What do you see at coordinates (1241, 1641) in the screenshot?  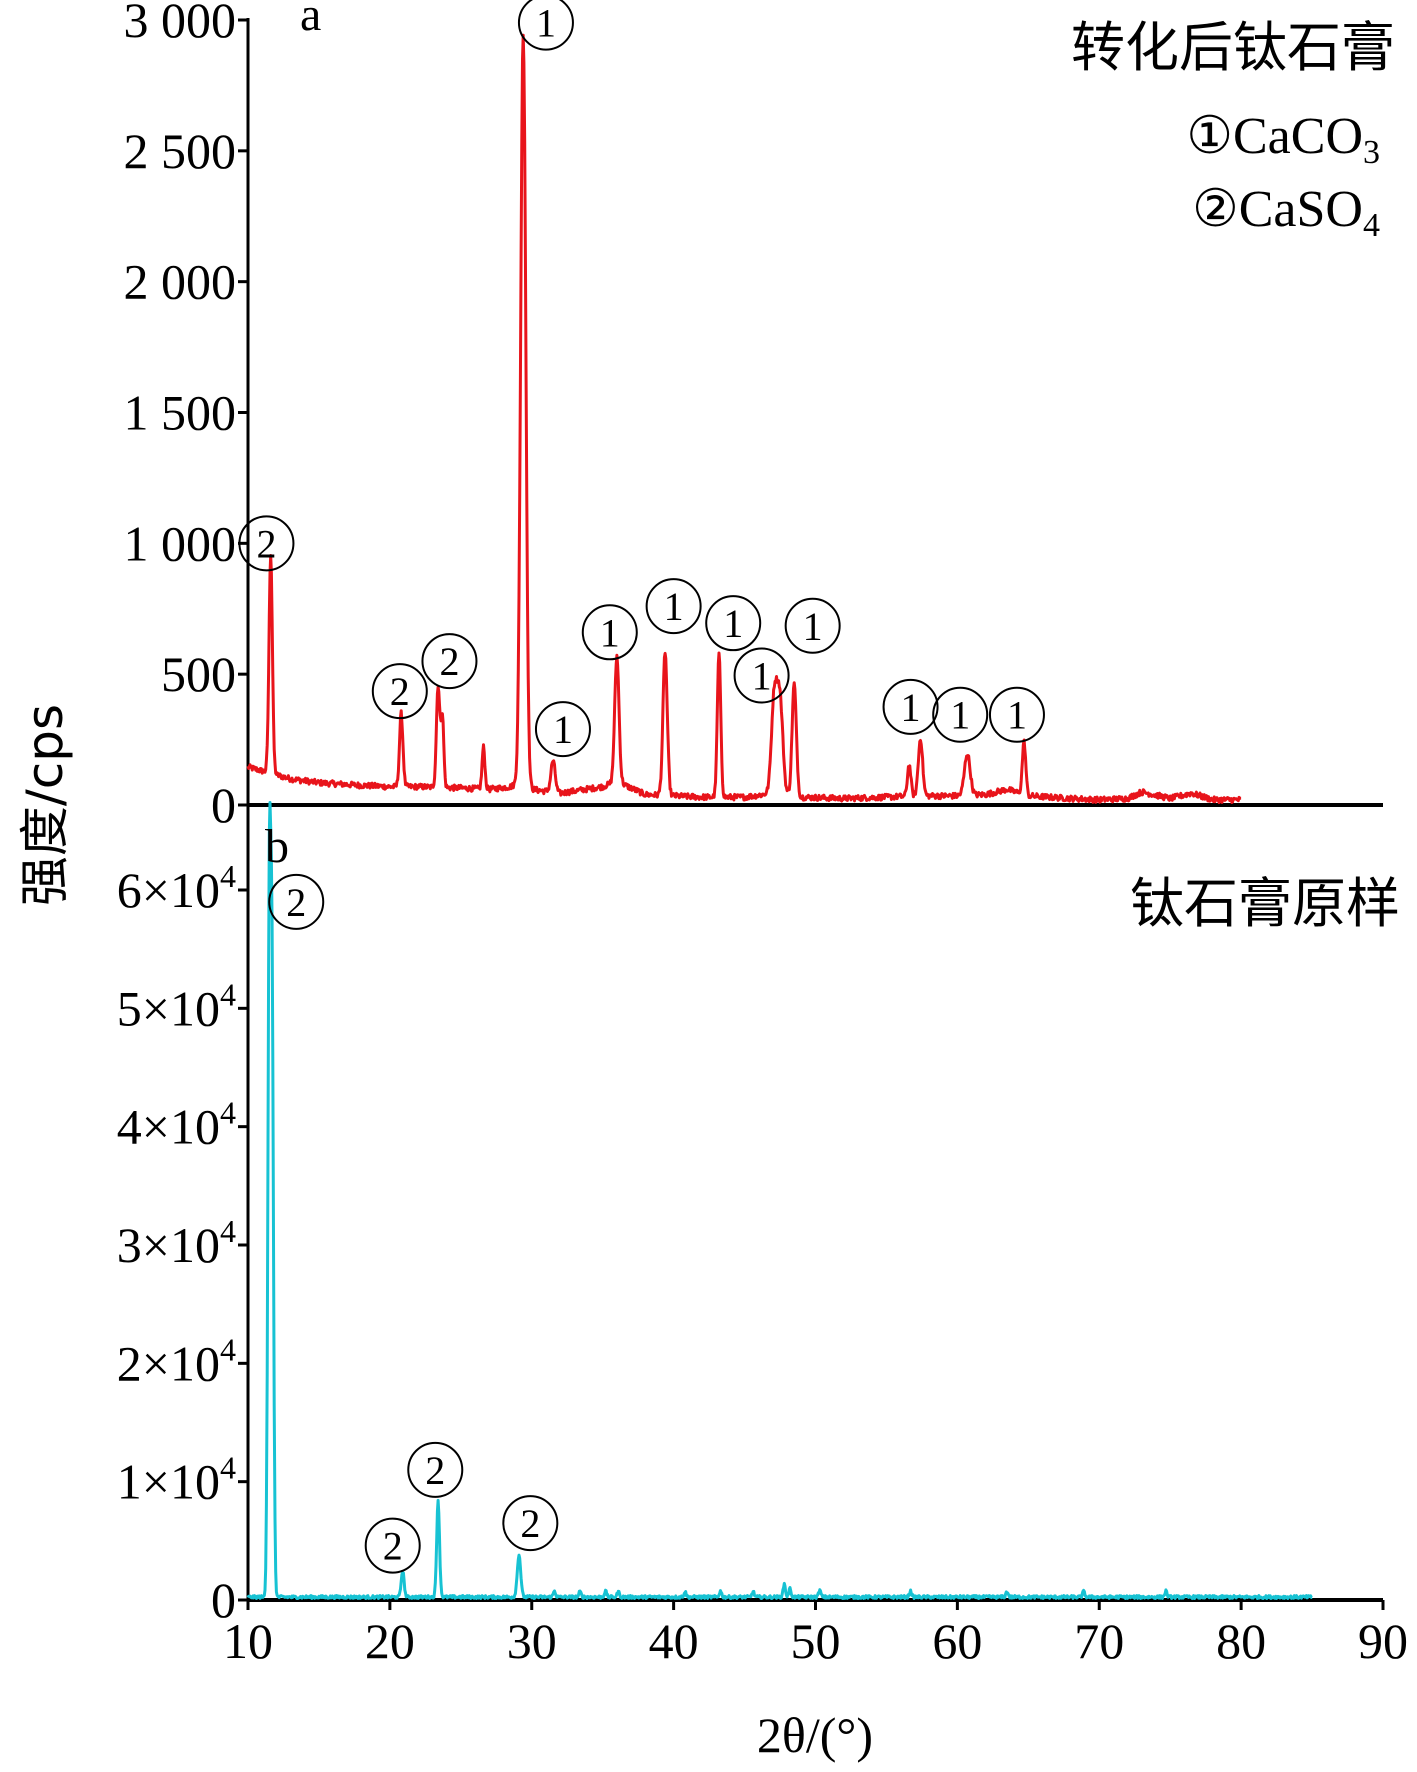 I see `x-tick-label: 80` at bounding box center [1241, 1641].